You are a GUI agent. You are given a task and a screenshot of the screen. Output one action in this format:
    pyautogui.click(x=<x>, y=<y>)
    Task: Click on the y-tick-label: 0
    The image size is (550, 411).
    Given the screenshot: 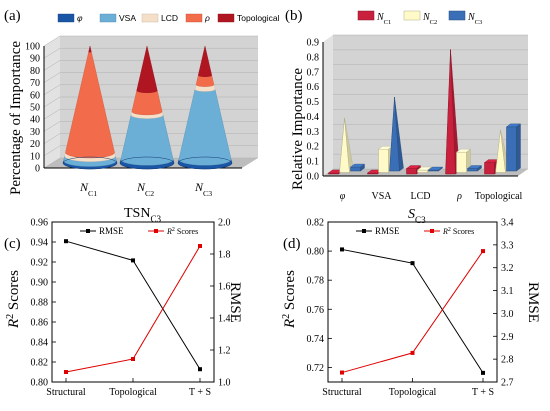 What is the action you would take?
    pyautogui.click(x=37, y=169)
    